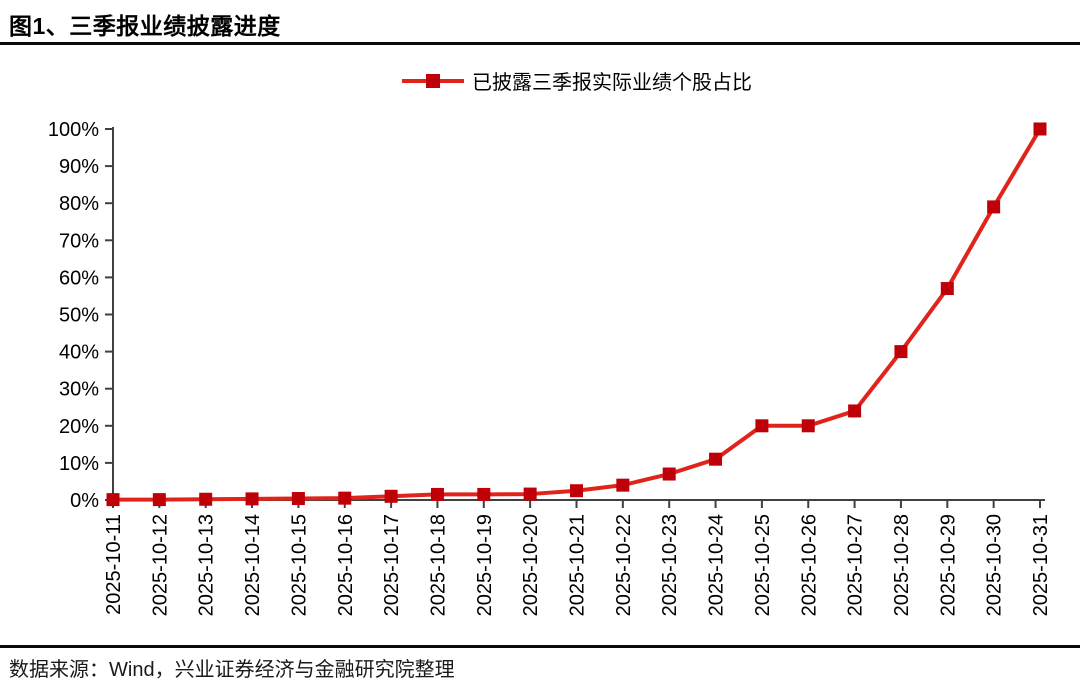  Describe the element at coordinates (763, 565) in the screenshot. I see `x-tick-label: 2025-10-25` at that location.